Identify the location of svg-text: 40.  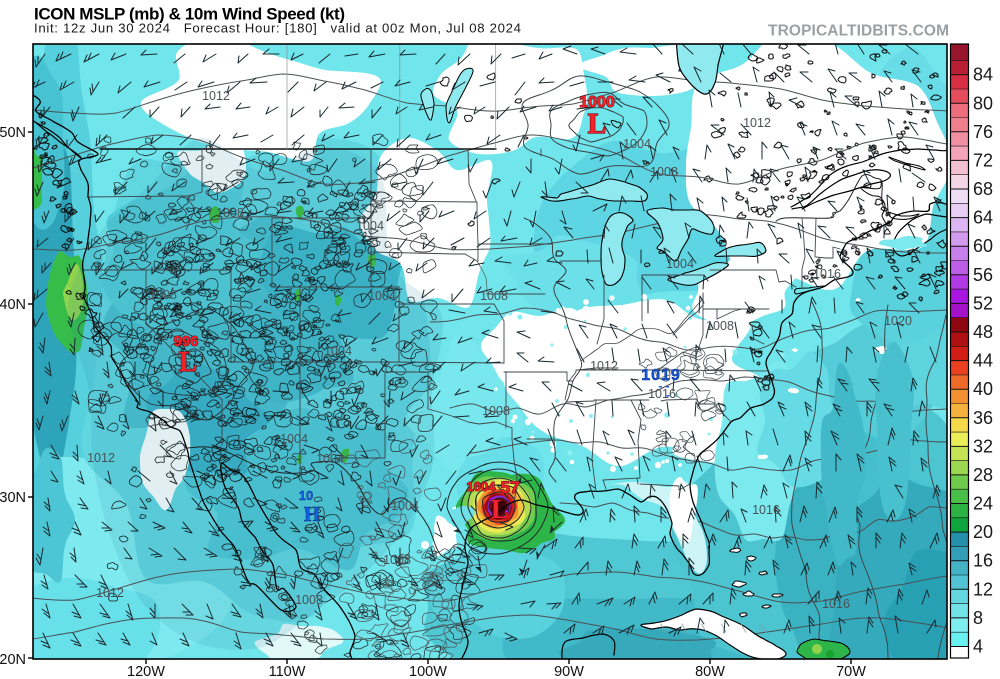
(983, 389).